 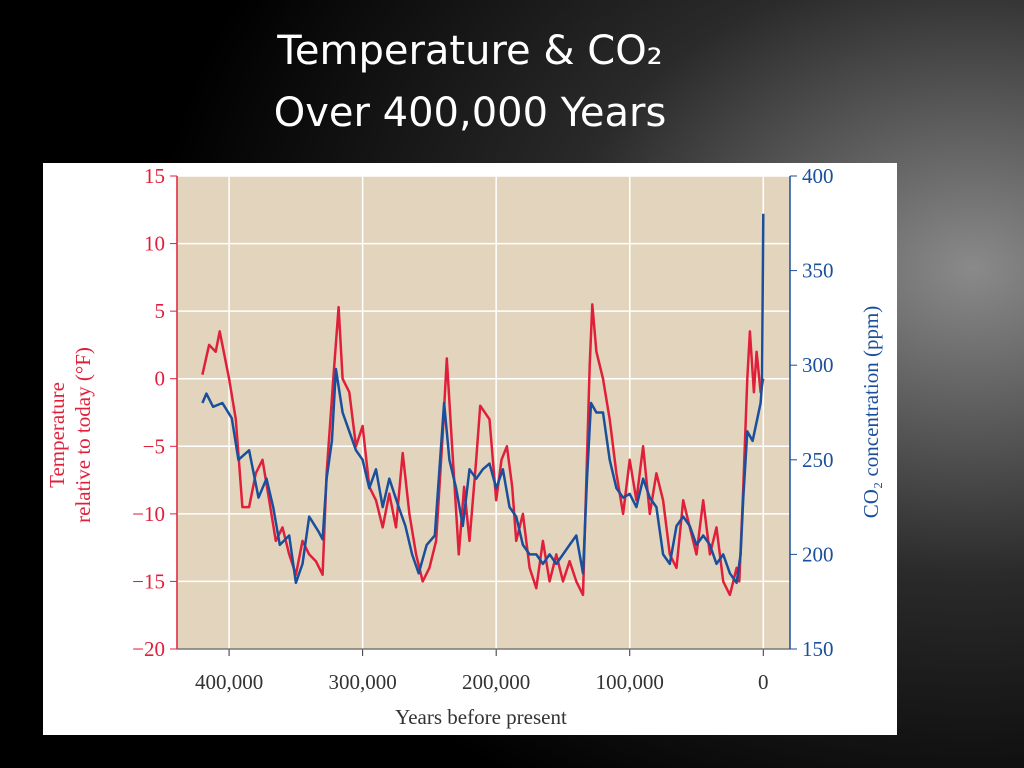 What do you see at coordinates (818, 460) in the screenshot?
I see `y2-tick-label: 250` at bounding box center [818, 460].